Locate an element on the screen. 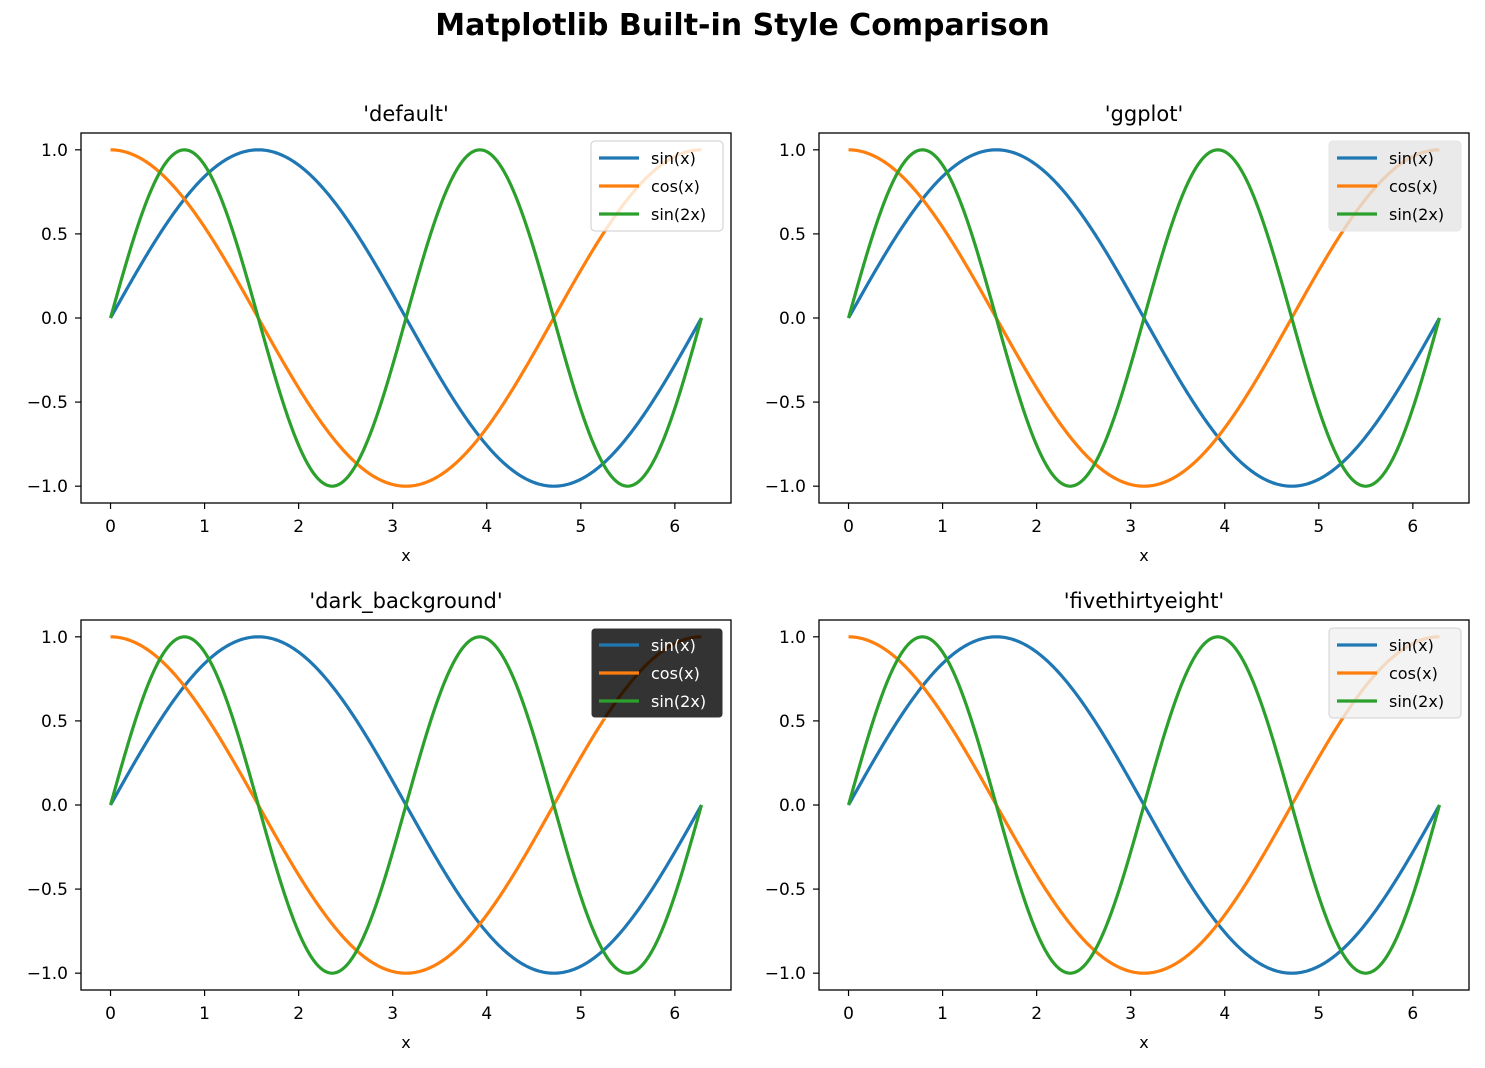 This screenshot has width=1485, height=1068. subplot-title: 'default' is located at coordinates (405, 114).